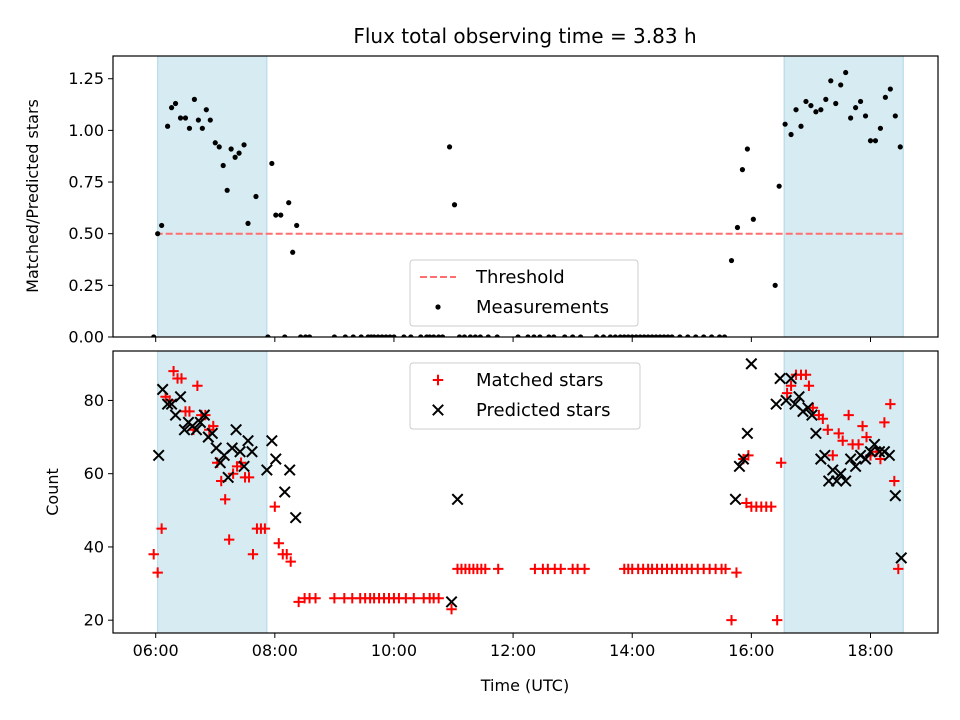  What do you see at coordinates (632, 650) in the screenshot?
I see `x-tick-label: 14:00` at bounding box center [632, 650].